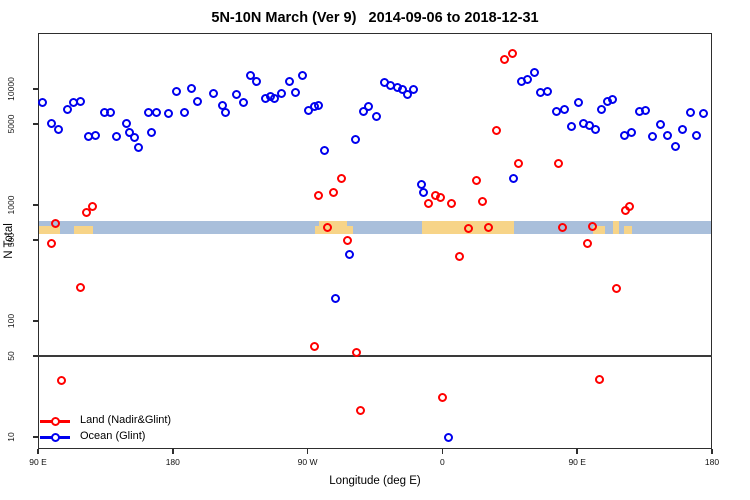 This screenshot has height=500, width=750. I want to click on legend-label: Land (Nadir&Glint), so click(126, 420).